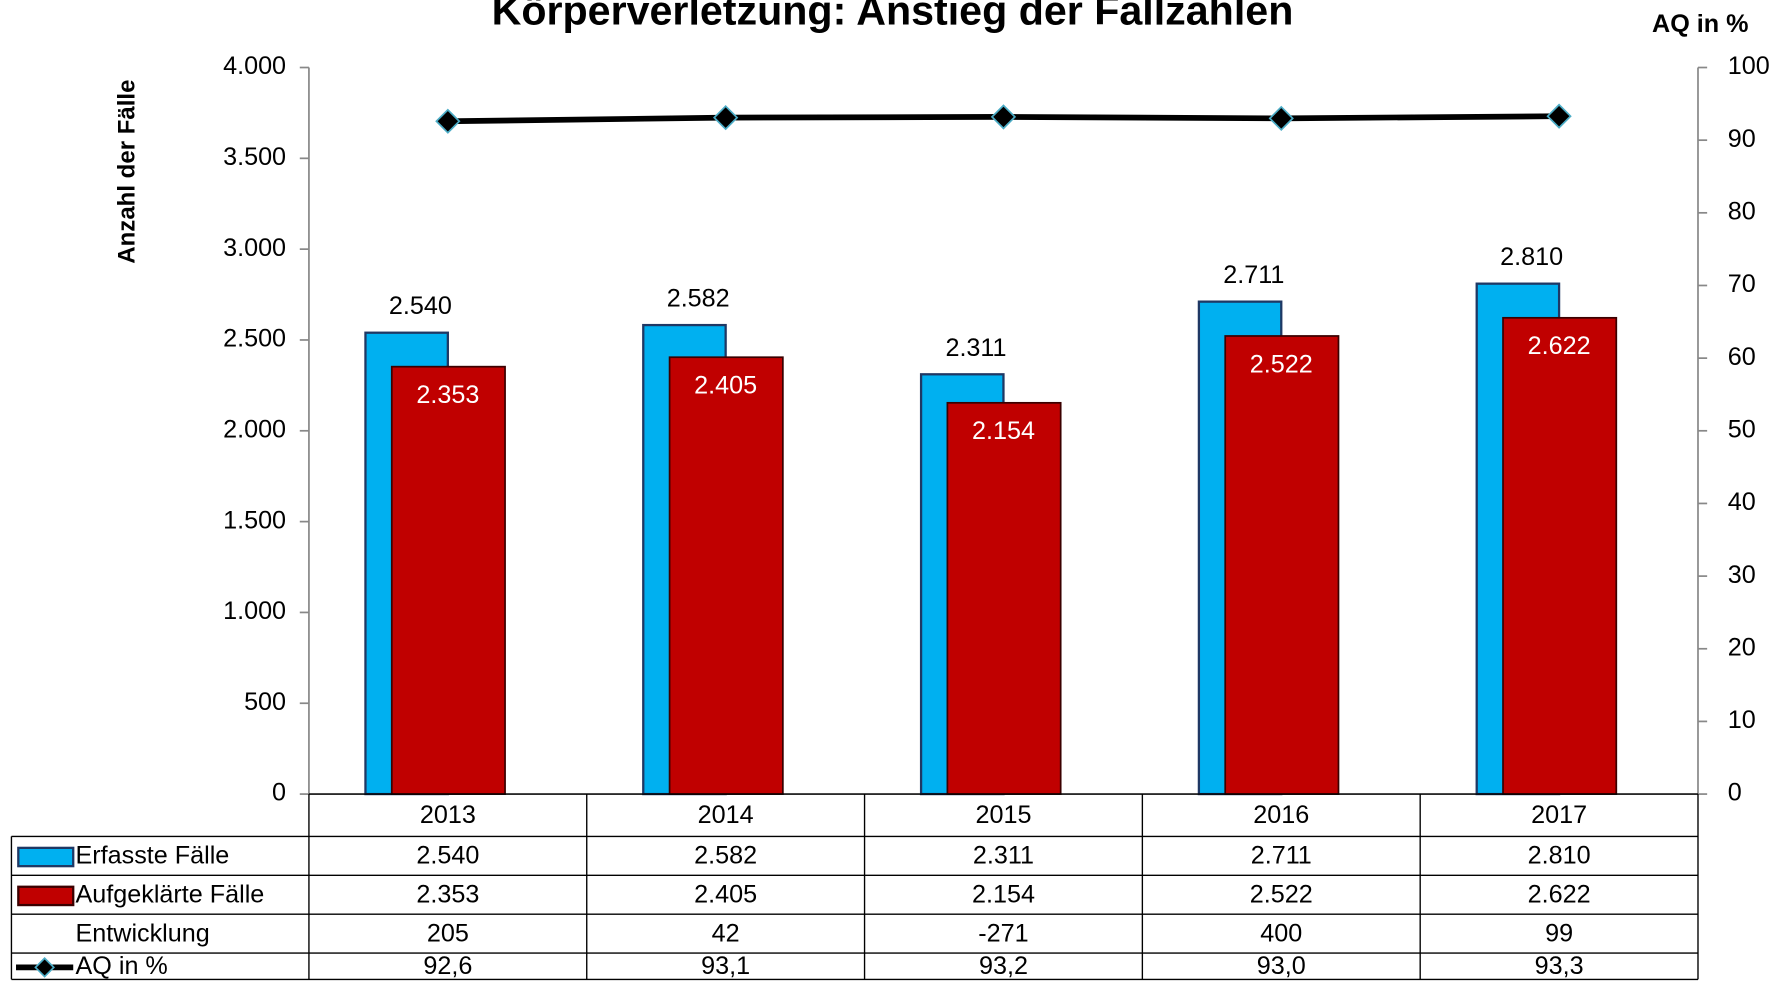 The image size is (1785, 982). What do you see at coordinates (893, 17) in the screenshot?
I see `chart-title: Körperverletzung: Anstieg der Fallzahlen` at bounding box center [893, 17].